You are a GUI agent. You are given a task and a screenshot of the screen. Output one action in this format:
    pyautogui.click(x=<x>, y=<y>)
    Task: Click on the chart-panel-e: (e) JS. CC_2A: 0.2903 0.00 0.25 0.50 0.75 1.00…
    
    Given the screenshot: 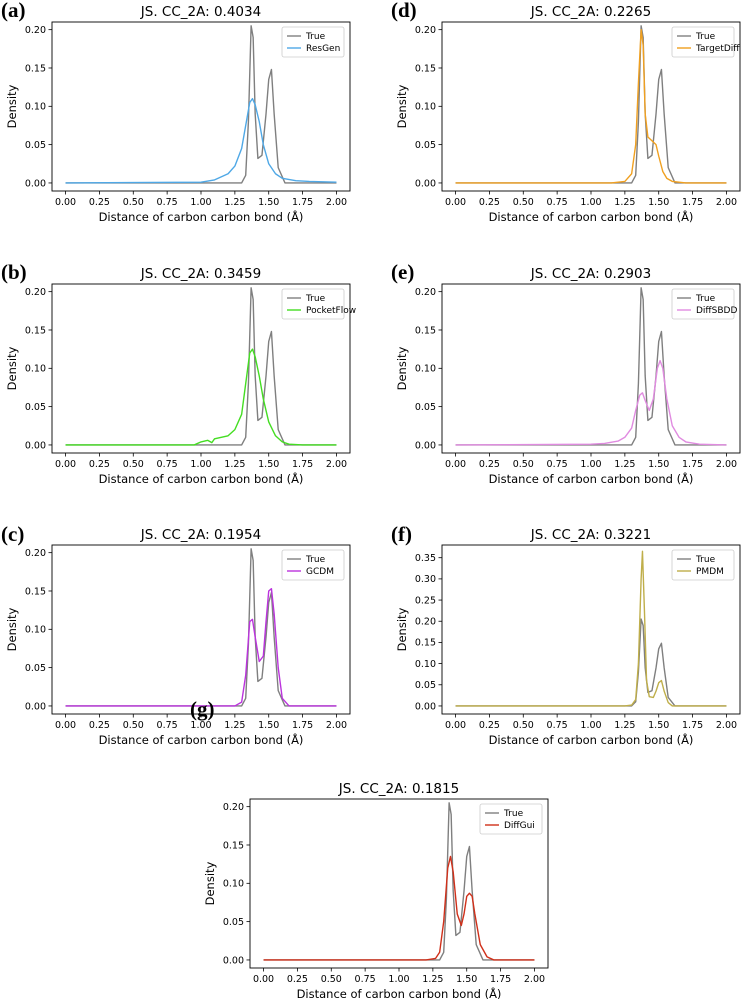 What is the action you would take?
    pyautogui.click(x=566, y=373)
    